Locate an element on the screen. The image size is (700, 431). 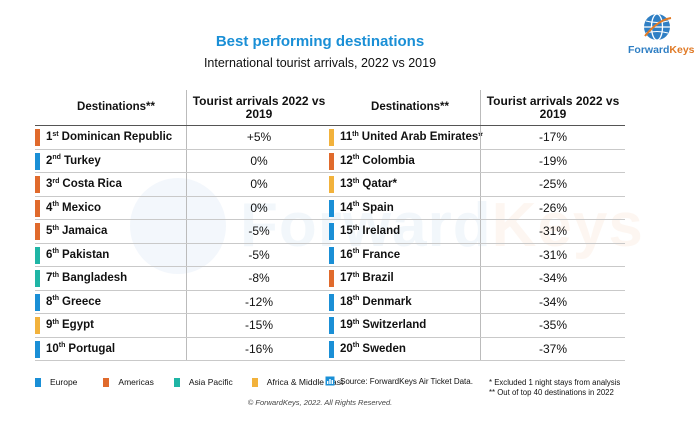
rank-number: 14 is located at coordinates (346, 207).